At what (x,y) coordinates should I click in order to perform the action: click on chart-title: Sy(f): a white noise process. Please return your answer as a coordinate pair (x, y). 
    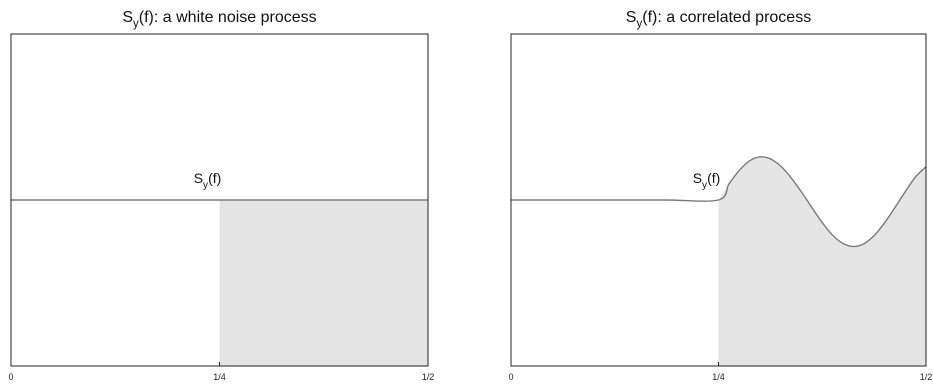
    Looking at the image, I should click on (219, 19).